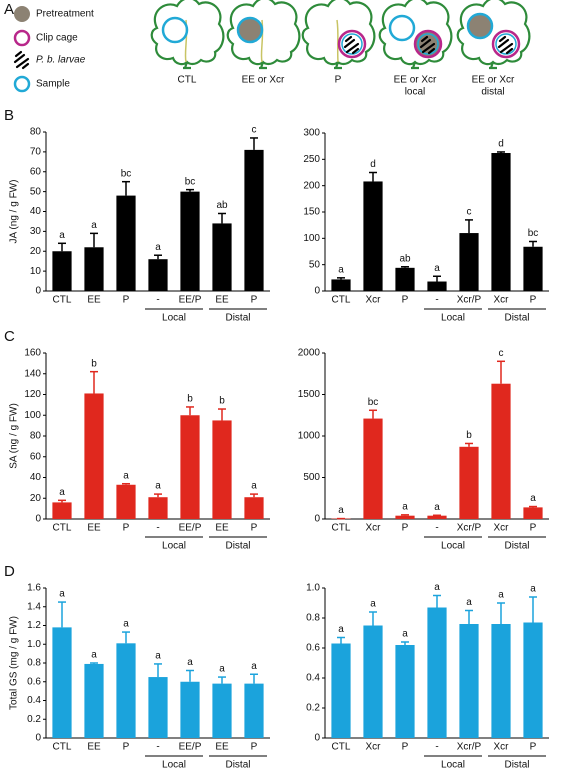 The image size is (567, 769). I want to click on y-axis-label: JA (ng / g FW), so click(14, 212).